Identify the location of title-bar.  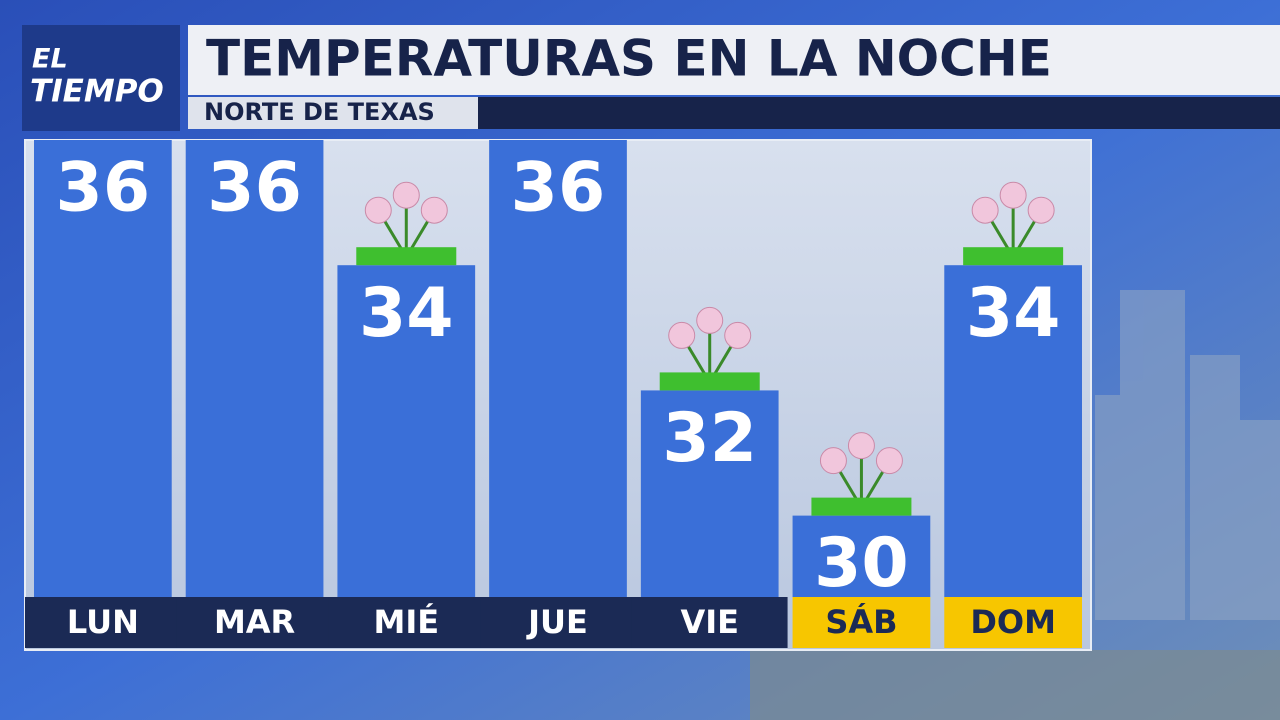
(734, 60).